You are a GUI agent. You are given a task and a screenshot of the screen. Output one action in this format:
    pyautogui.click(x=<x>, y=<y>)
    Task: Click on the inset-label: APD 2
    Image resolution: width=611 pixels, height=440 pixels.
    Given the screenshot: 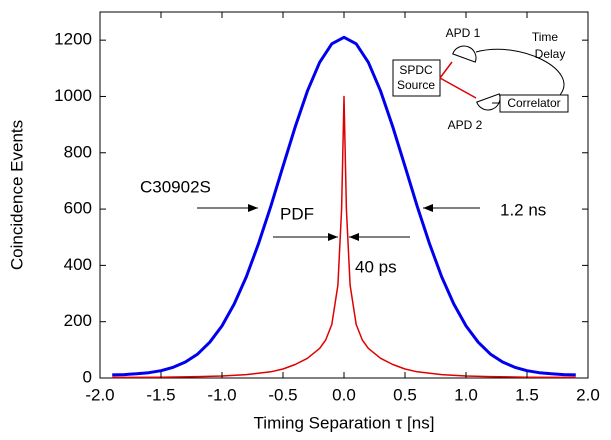 What is the action you would take?
    pyautogui.click(x=465, y=125)
    